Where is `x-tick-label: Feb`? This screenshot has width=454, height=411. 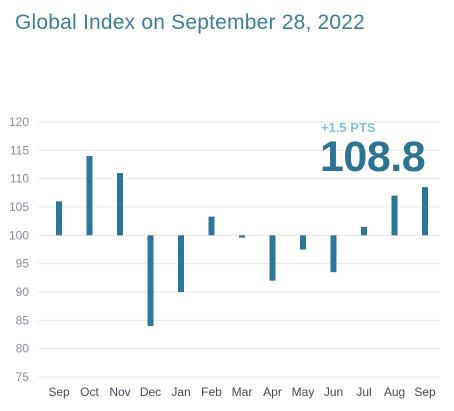 x-tick-label: Feb is located at coordinates (211, 392).